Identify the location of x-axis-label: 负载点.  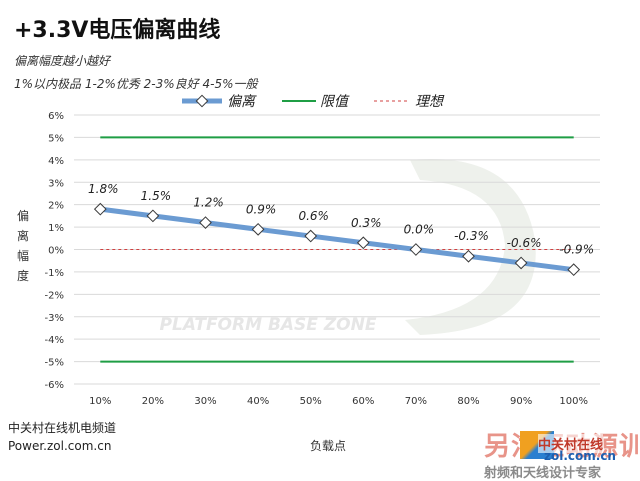
(328, 446).